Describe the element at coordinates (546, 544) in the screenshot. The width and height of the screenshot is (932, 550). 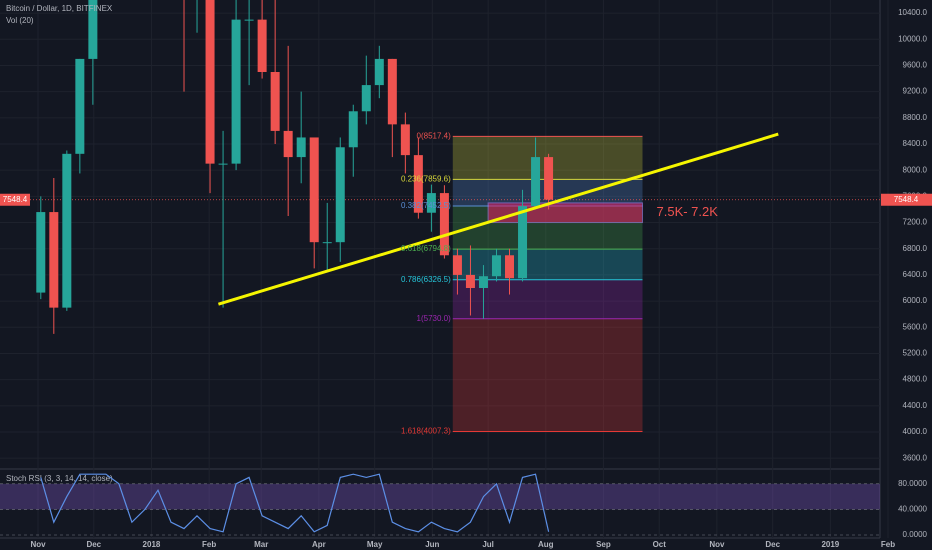
I see `x-tick-label: Aug` at that location.